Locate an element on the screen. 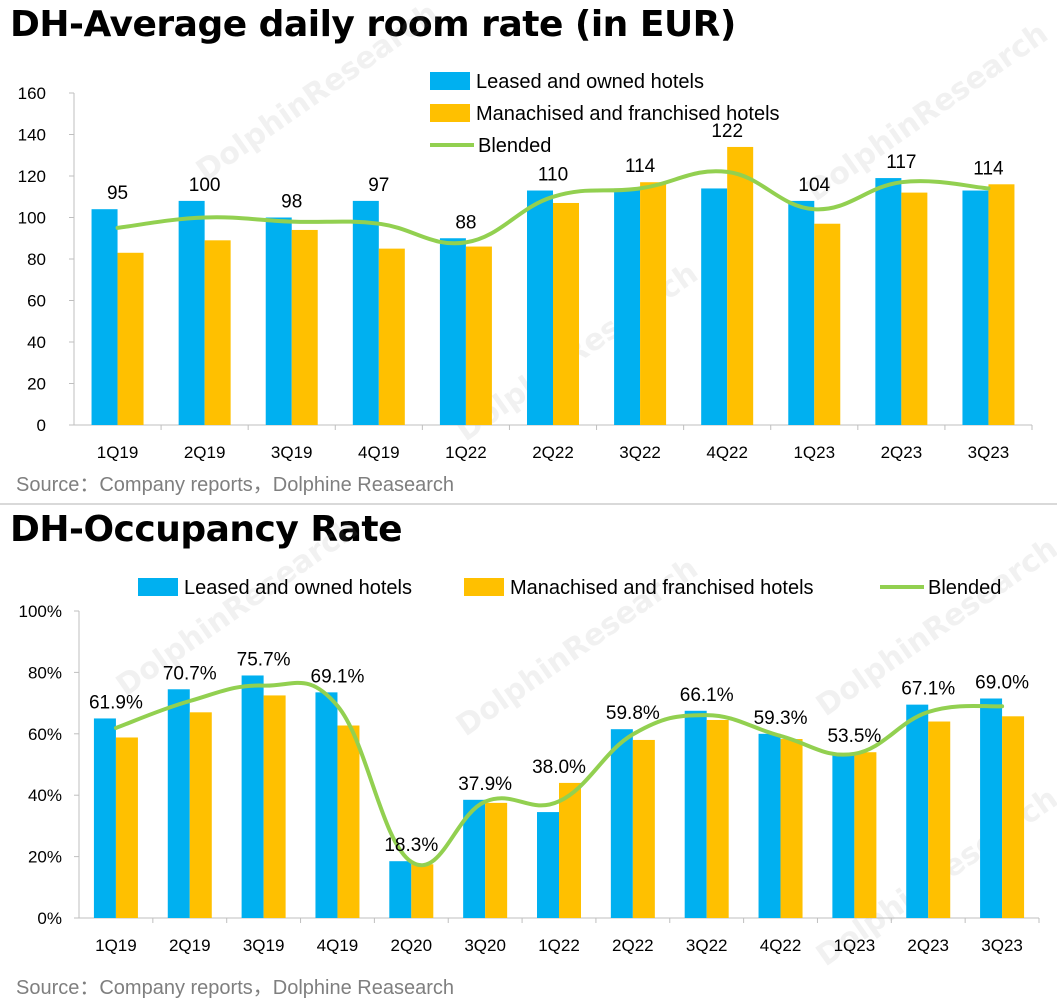 This screenshot has height=1007, width=1057. data-label-blended: 117 is located at coordinates (901, 162).